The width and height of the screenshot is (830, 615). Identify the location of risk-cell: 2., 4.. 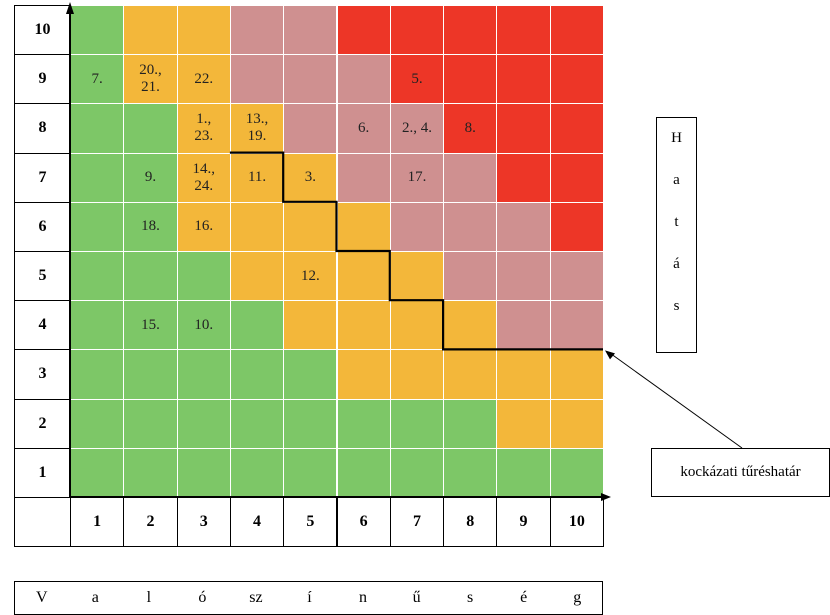
(417, 128).